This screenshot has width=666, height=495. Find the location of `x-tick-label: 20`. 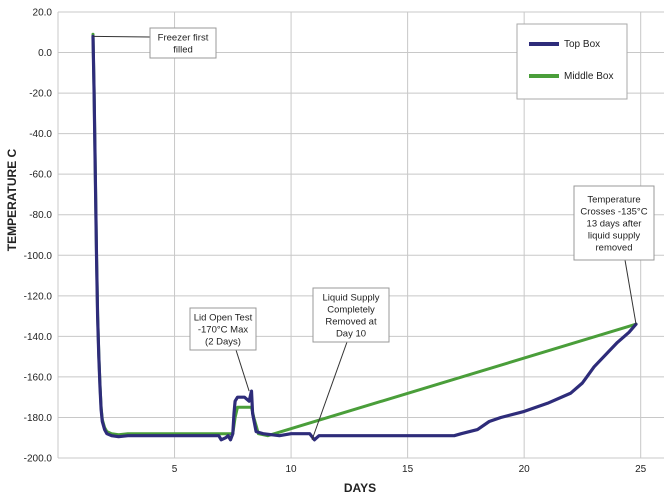

x-tick-label: 20 is located at coordinates (525, 469).